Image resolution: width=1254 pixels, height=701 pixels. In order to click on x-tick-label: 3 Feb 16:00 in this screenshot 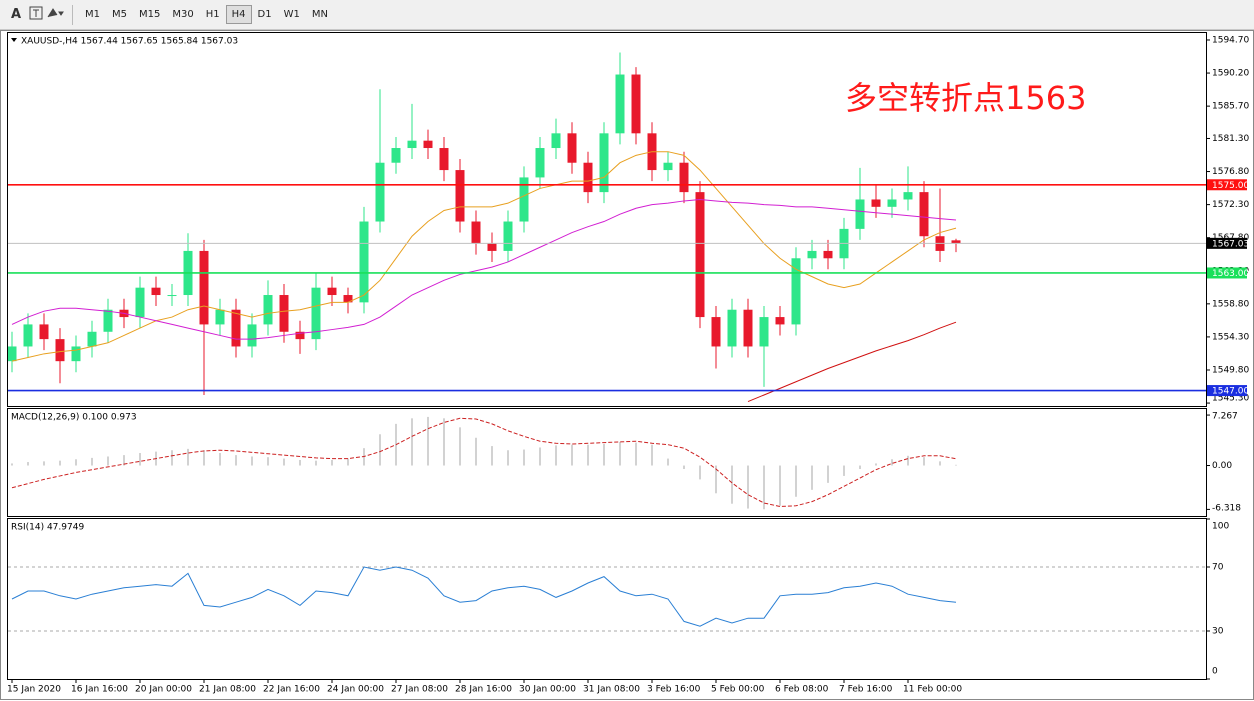, I will do `click(674, 690)`.